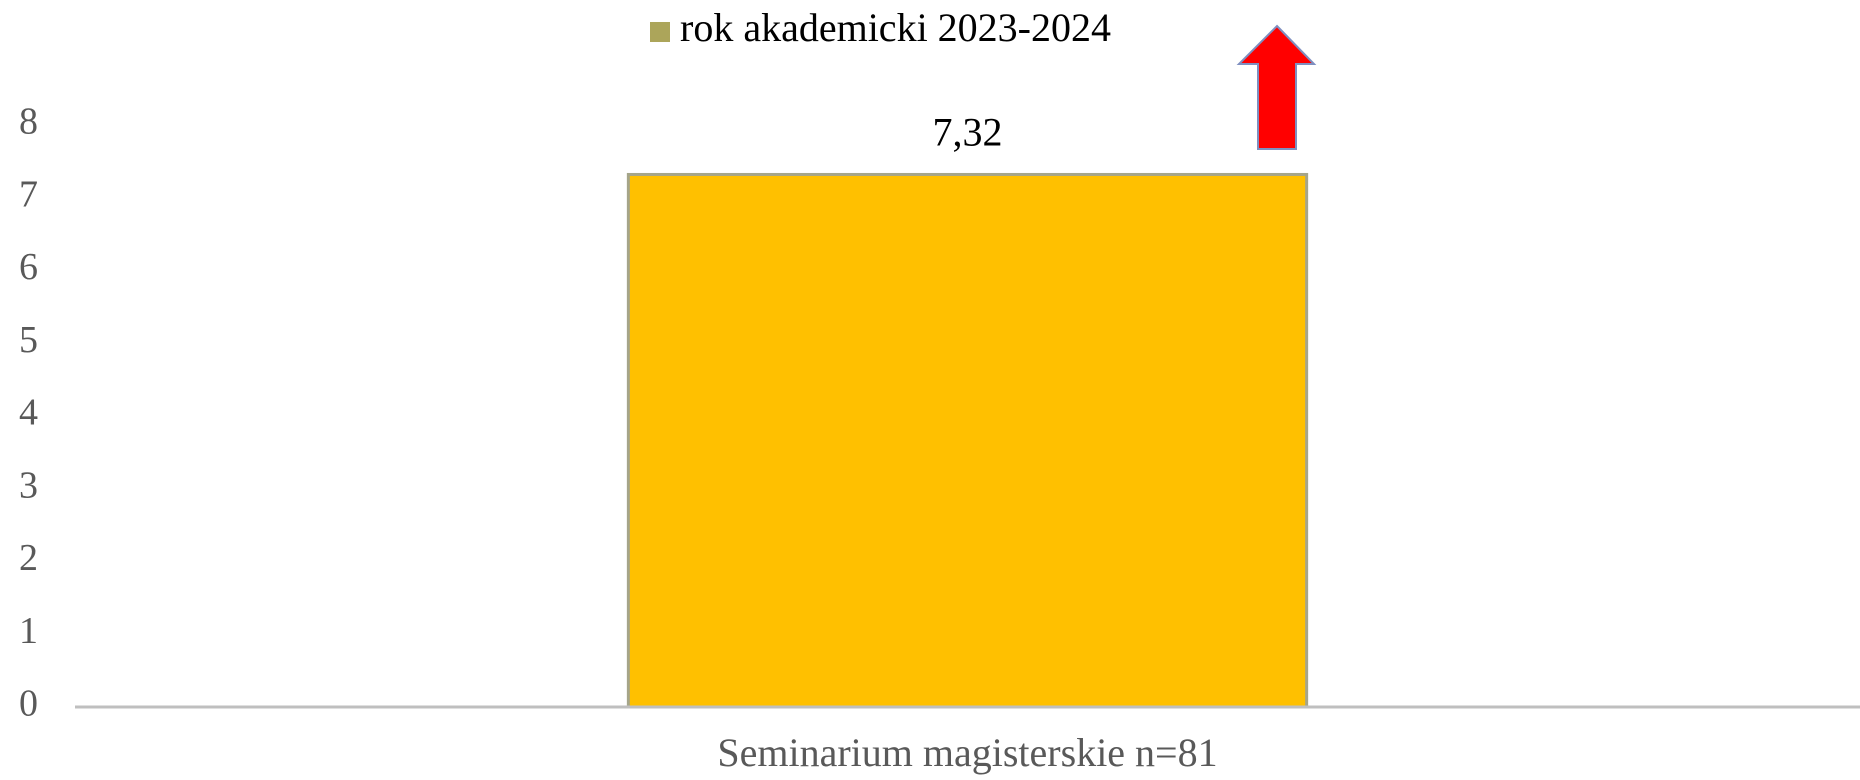 Image resolution: width=1860 pixels, height=780 pixels. What do you see at coordinates (28, 558) in the screenshot?
I see `y-tick-label: 2` at bounding box center [28, 558].